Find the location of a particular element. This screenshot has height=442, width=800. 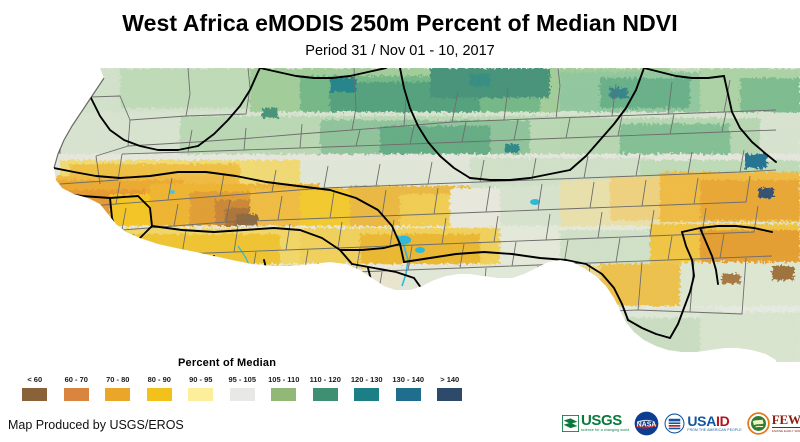

legend-item: 95 - 105 is located at coordinates (243, 388).